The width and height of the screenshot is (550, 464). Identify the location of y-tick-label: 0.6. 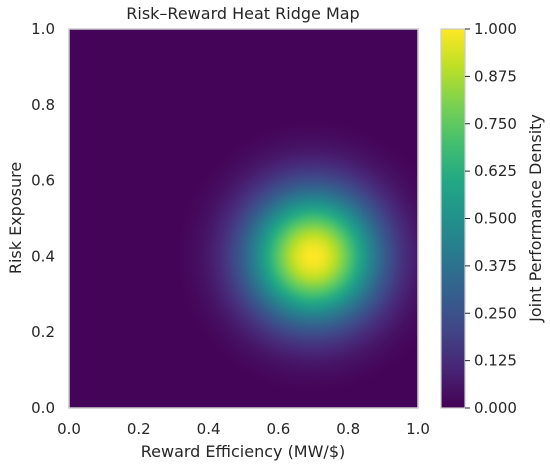
(43, 181).